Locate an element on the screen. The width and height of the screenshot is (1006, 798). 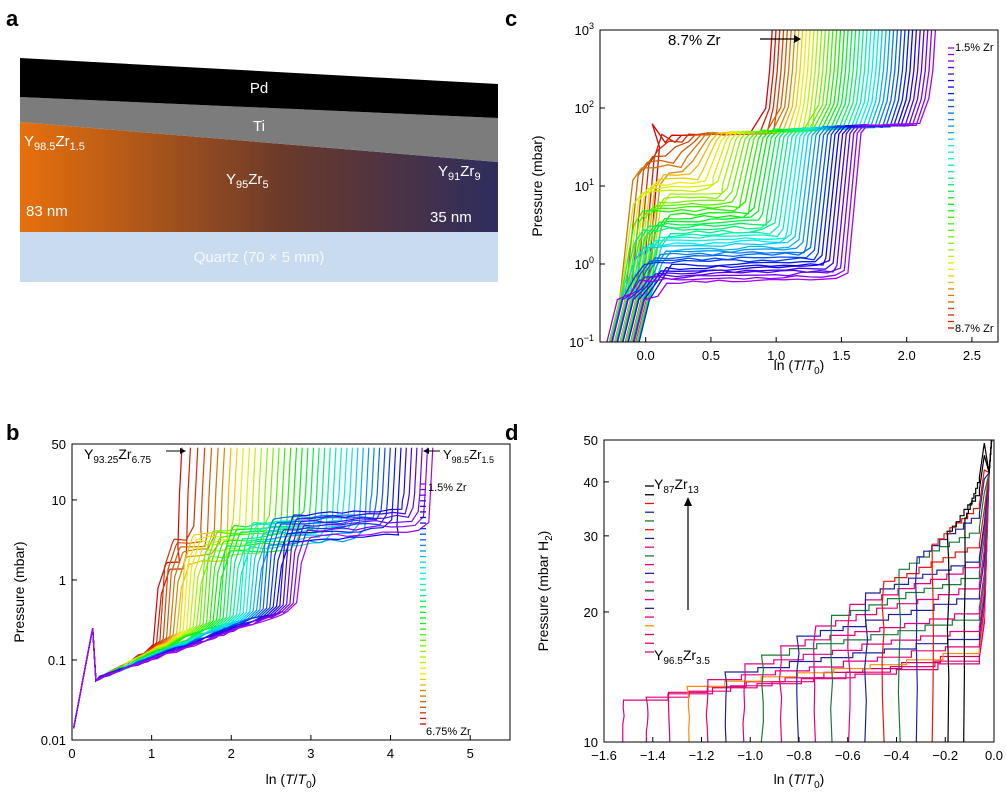
panel-c-x-ticks: 0.0 0.5 1.0 1.5 2.0 2.5 is located at coordinates (809, 350).